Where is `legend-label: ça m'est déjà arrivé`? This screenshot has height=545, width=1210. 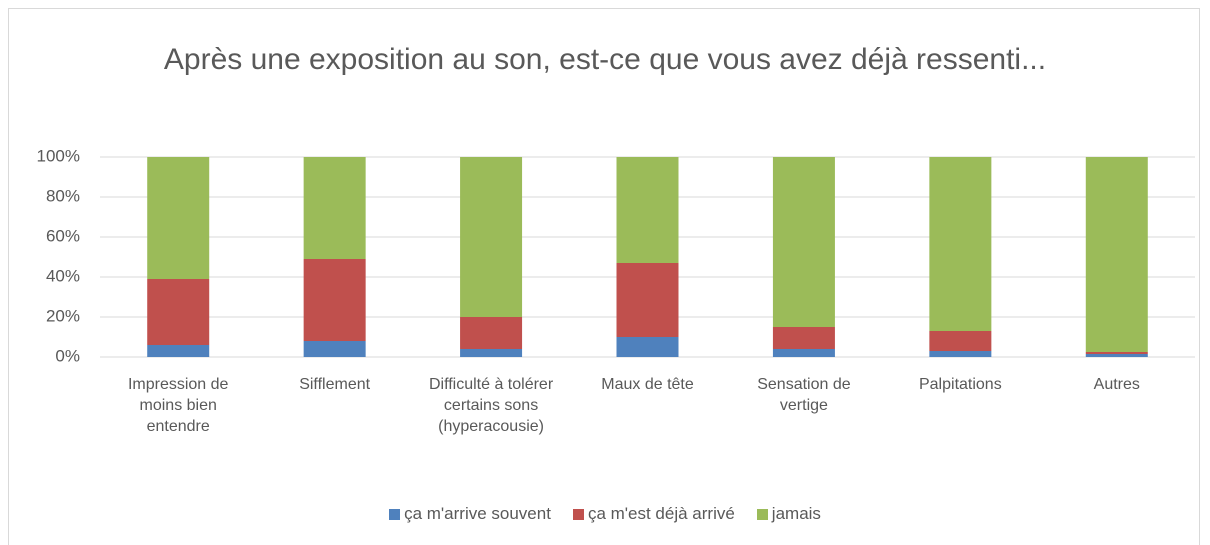 legend-label: ça m'est déjà arrivé is located at coordinates (661, 513).